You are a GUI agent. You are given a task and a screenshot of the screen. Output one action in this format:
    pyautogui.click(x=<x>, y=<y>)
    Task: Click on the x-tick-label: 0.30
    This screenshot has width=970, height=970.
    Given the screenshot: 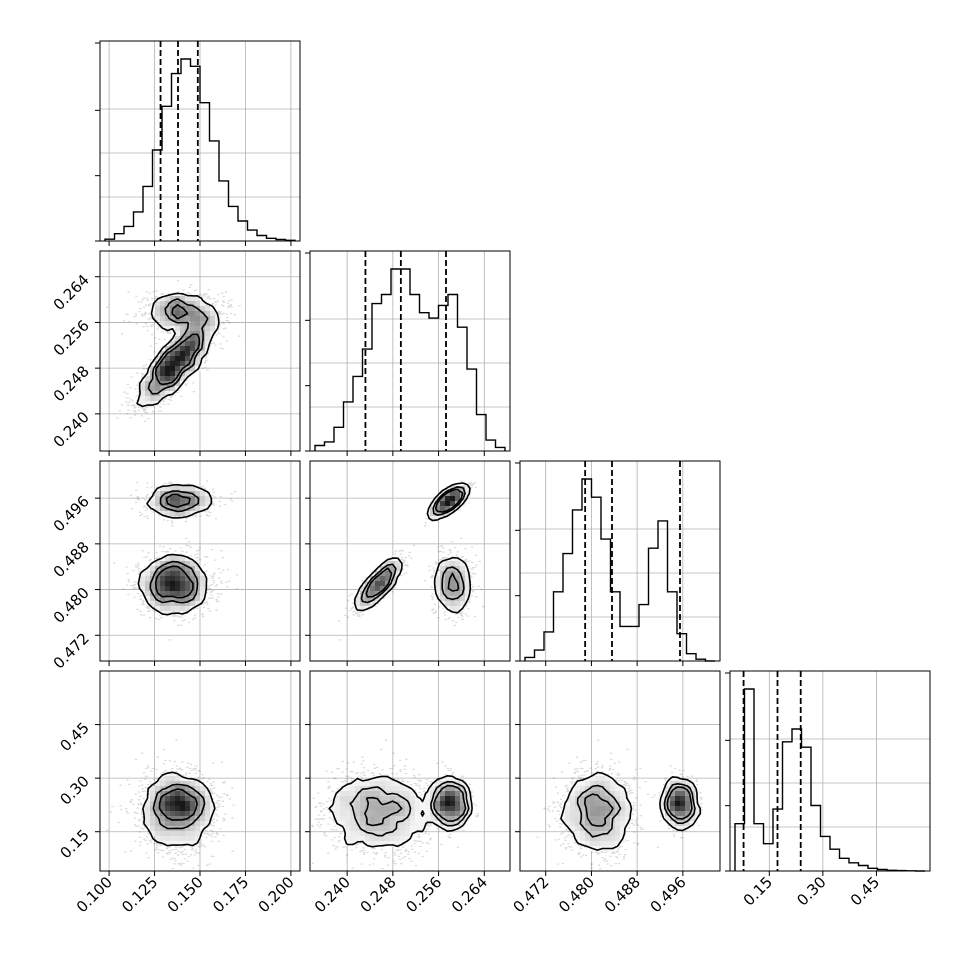 What is the action you would take?
    pyautogui.click(x=811, y=891)
    